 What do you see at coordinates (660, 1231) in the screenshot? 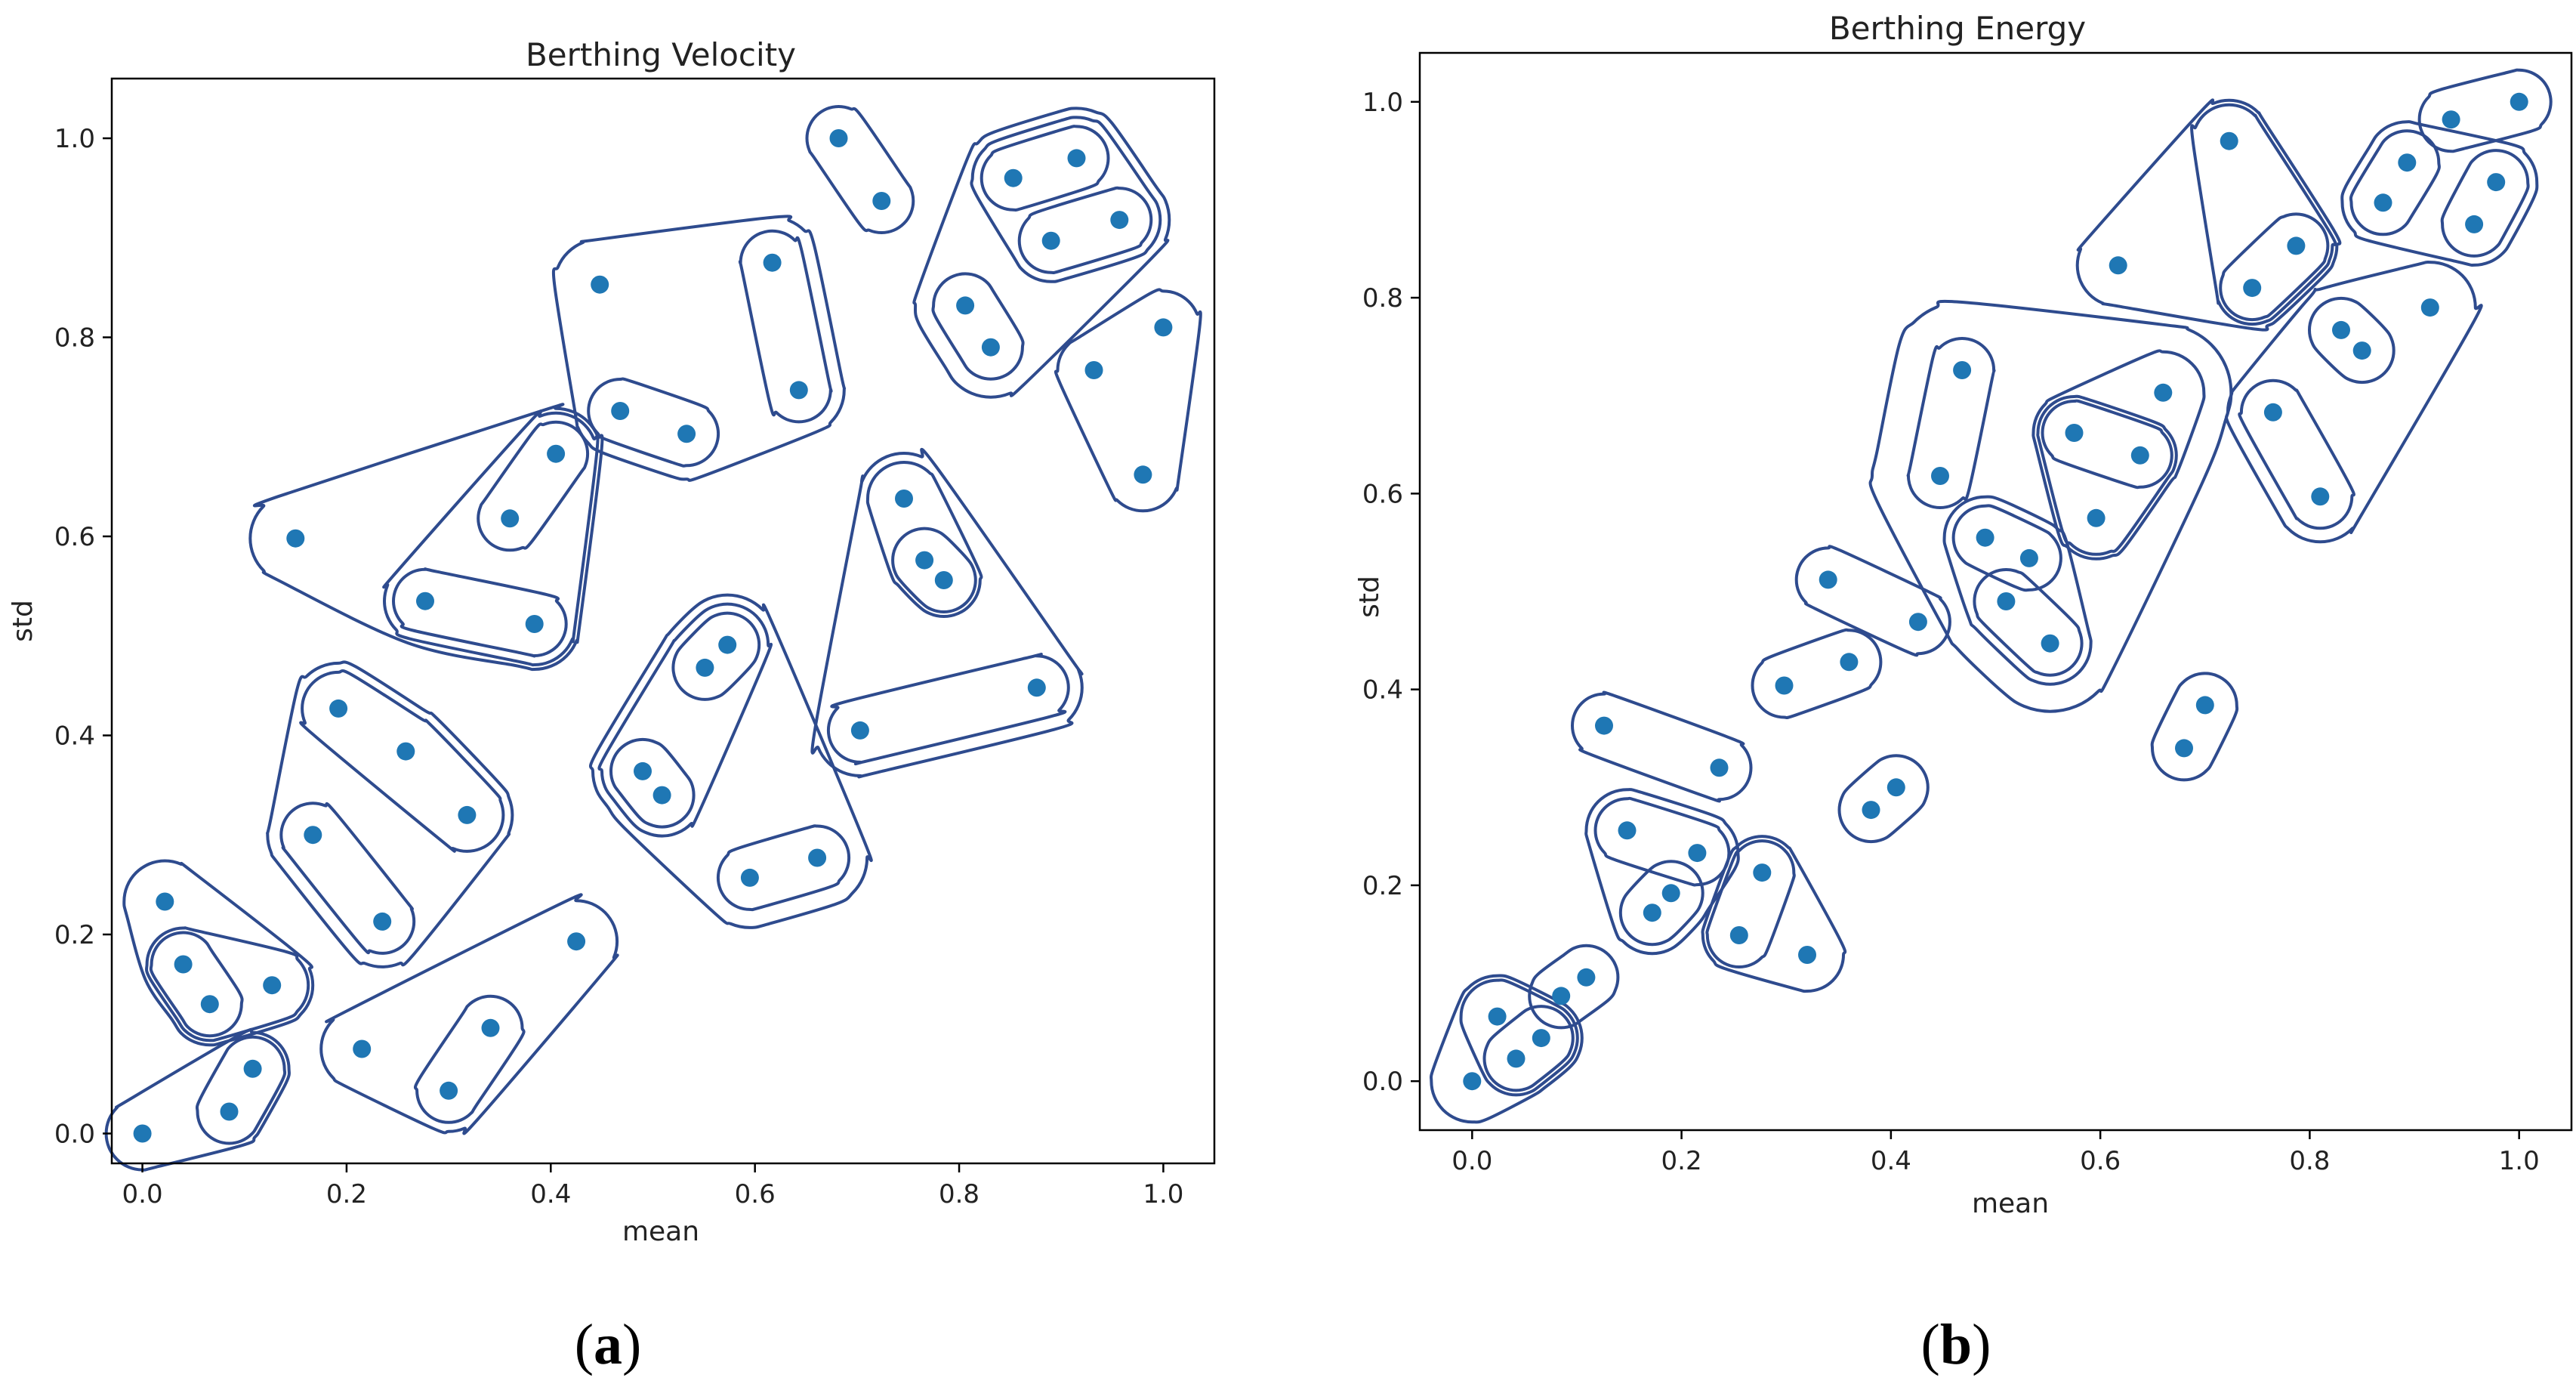
I see `panel-a-x-axis-title: mean` at bounding box center [660, 1231].